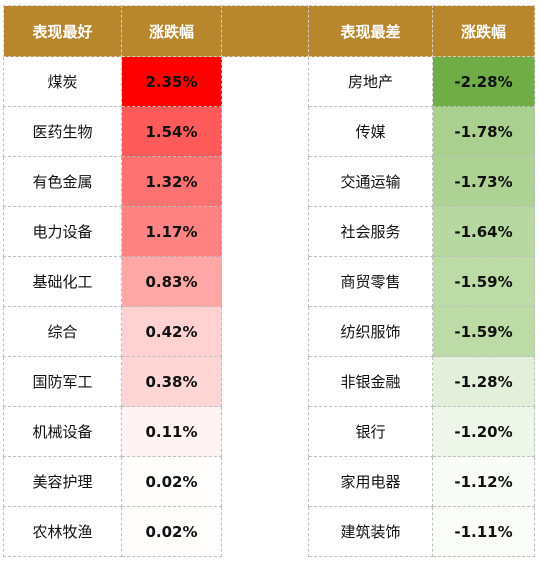 The width and height of the screenshot is (539, 567). I want to click on header-spacer, so click(265, 31).